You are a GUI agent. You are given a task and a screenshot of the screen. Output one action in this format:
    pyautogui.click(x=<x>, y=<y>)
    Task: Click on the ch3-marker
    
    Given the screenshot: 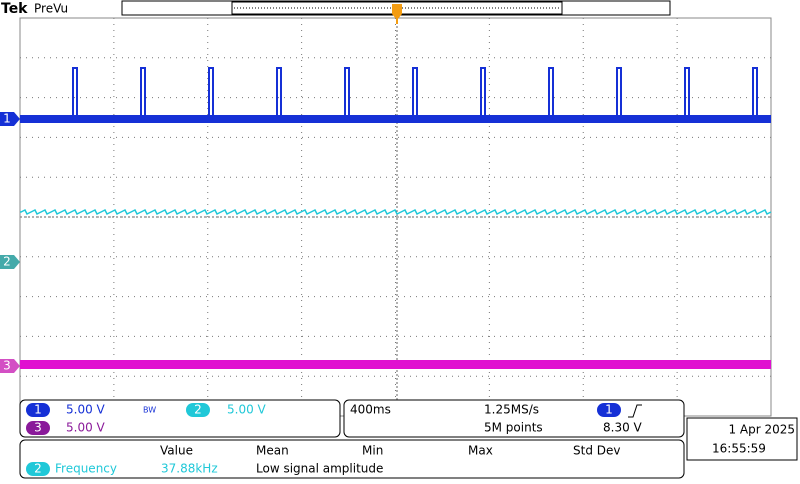 What is the action you would take?
    pyautogui.click(x=10, y=366)
    